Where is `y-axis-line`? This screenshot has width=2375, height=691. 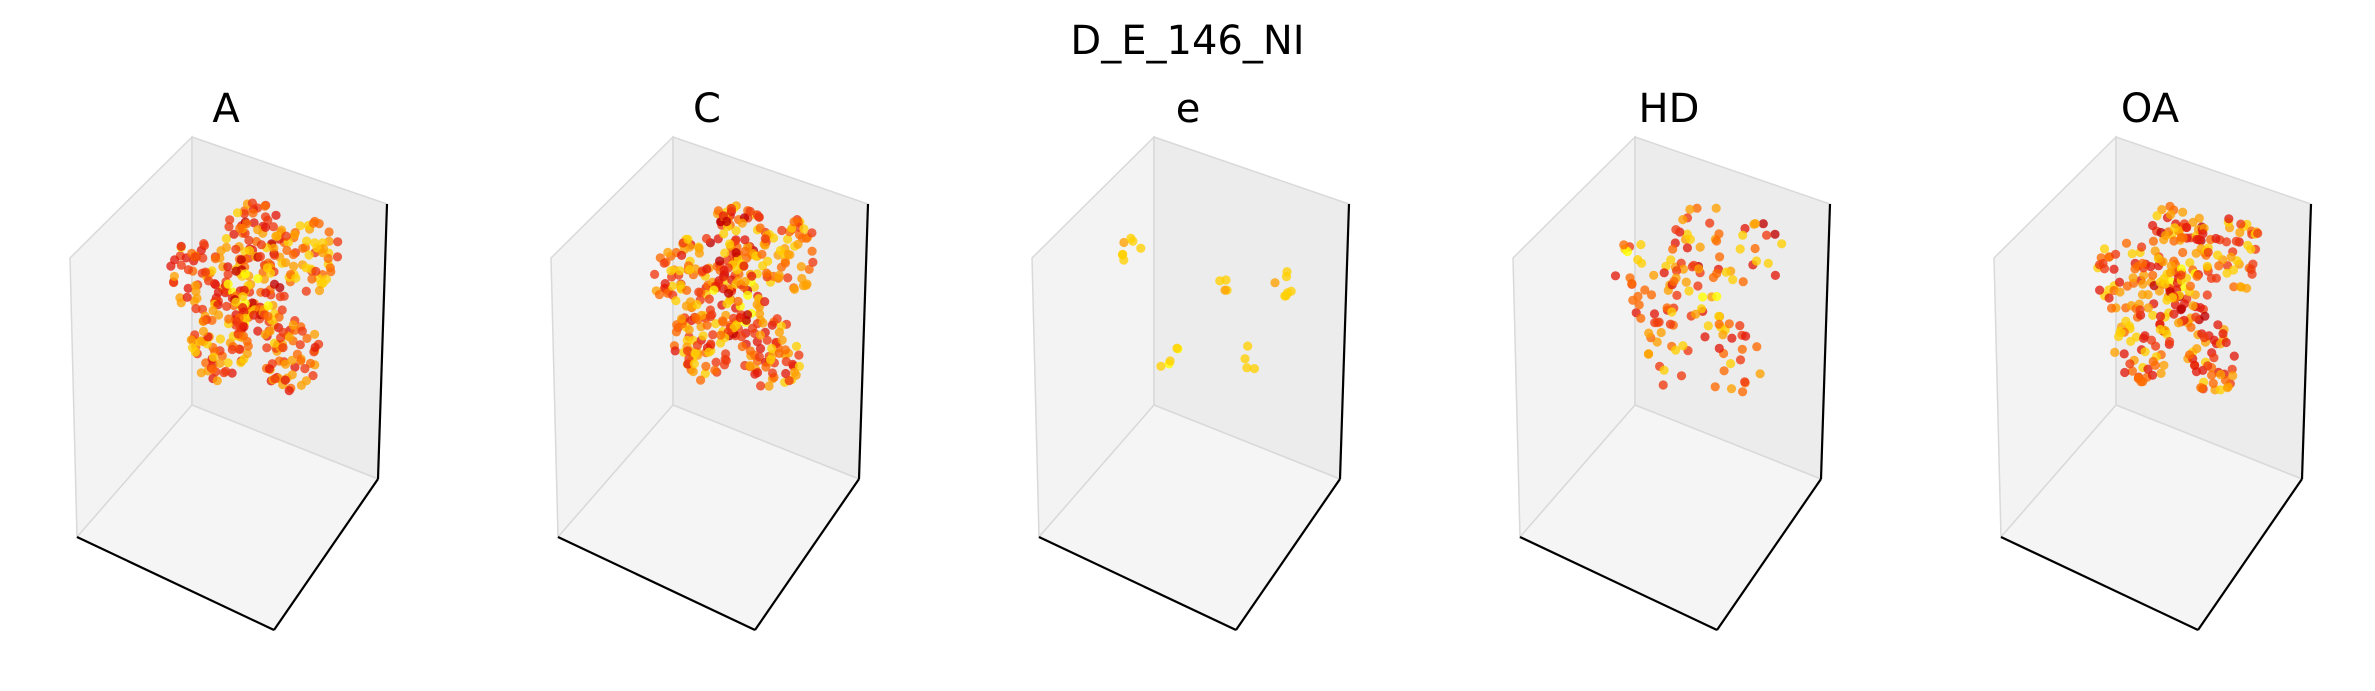 y-axis-line is located at coordinates (1288, 554).